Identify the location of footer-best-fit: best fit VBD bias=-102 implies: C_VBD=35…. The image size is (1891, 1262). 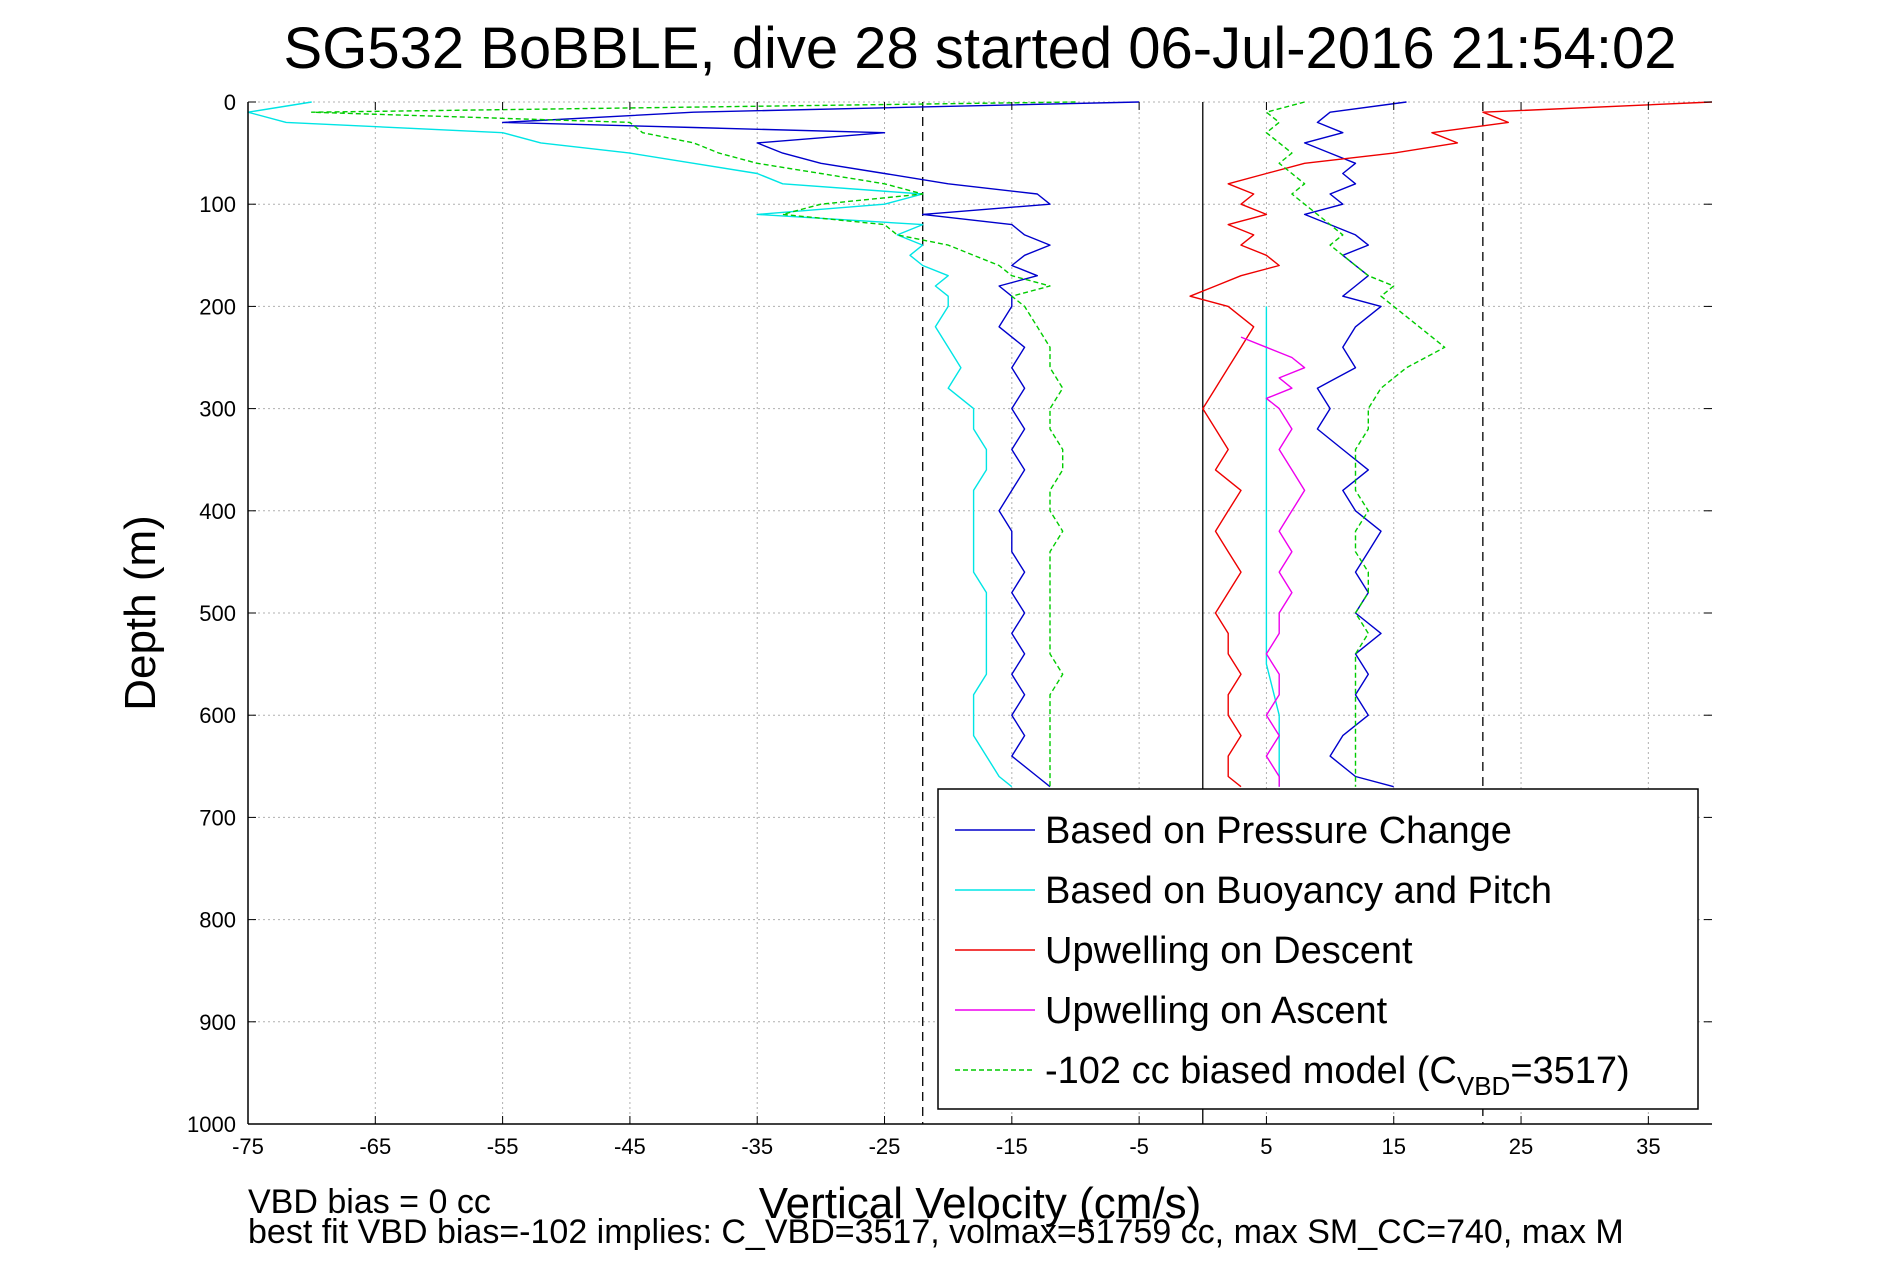
(936, 1232).